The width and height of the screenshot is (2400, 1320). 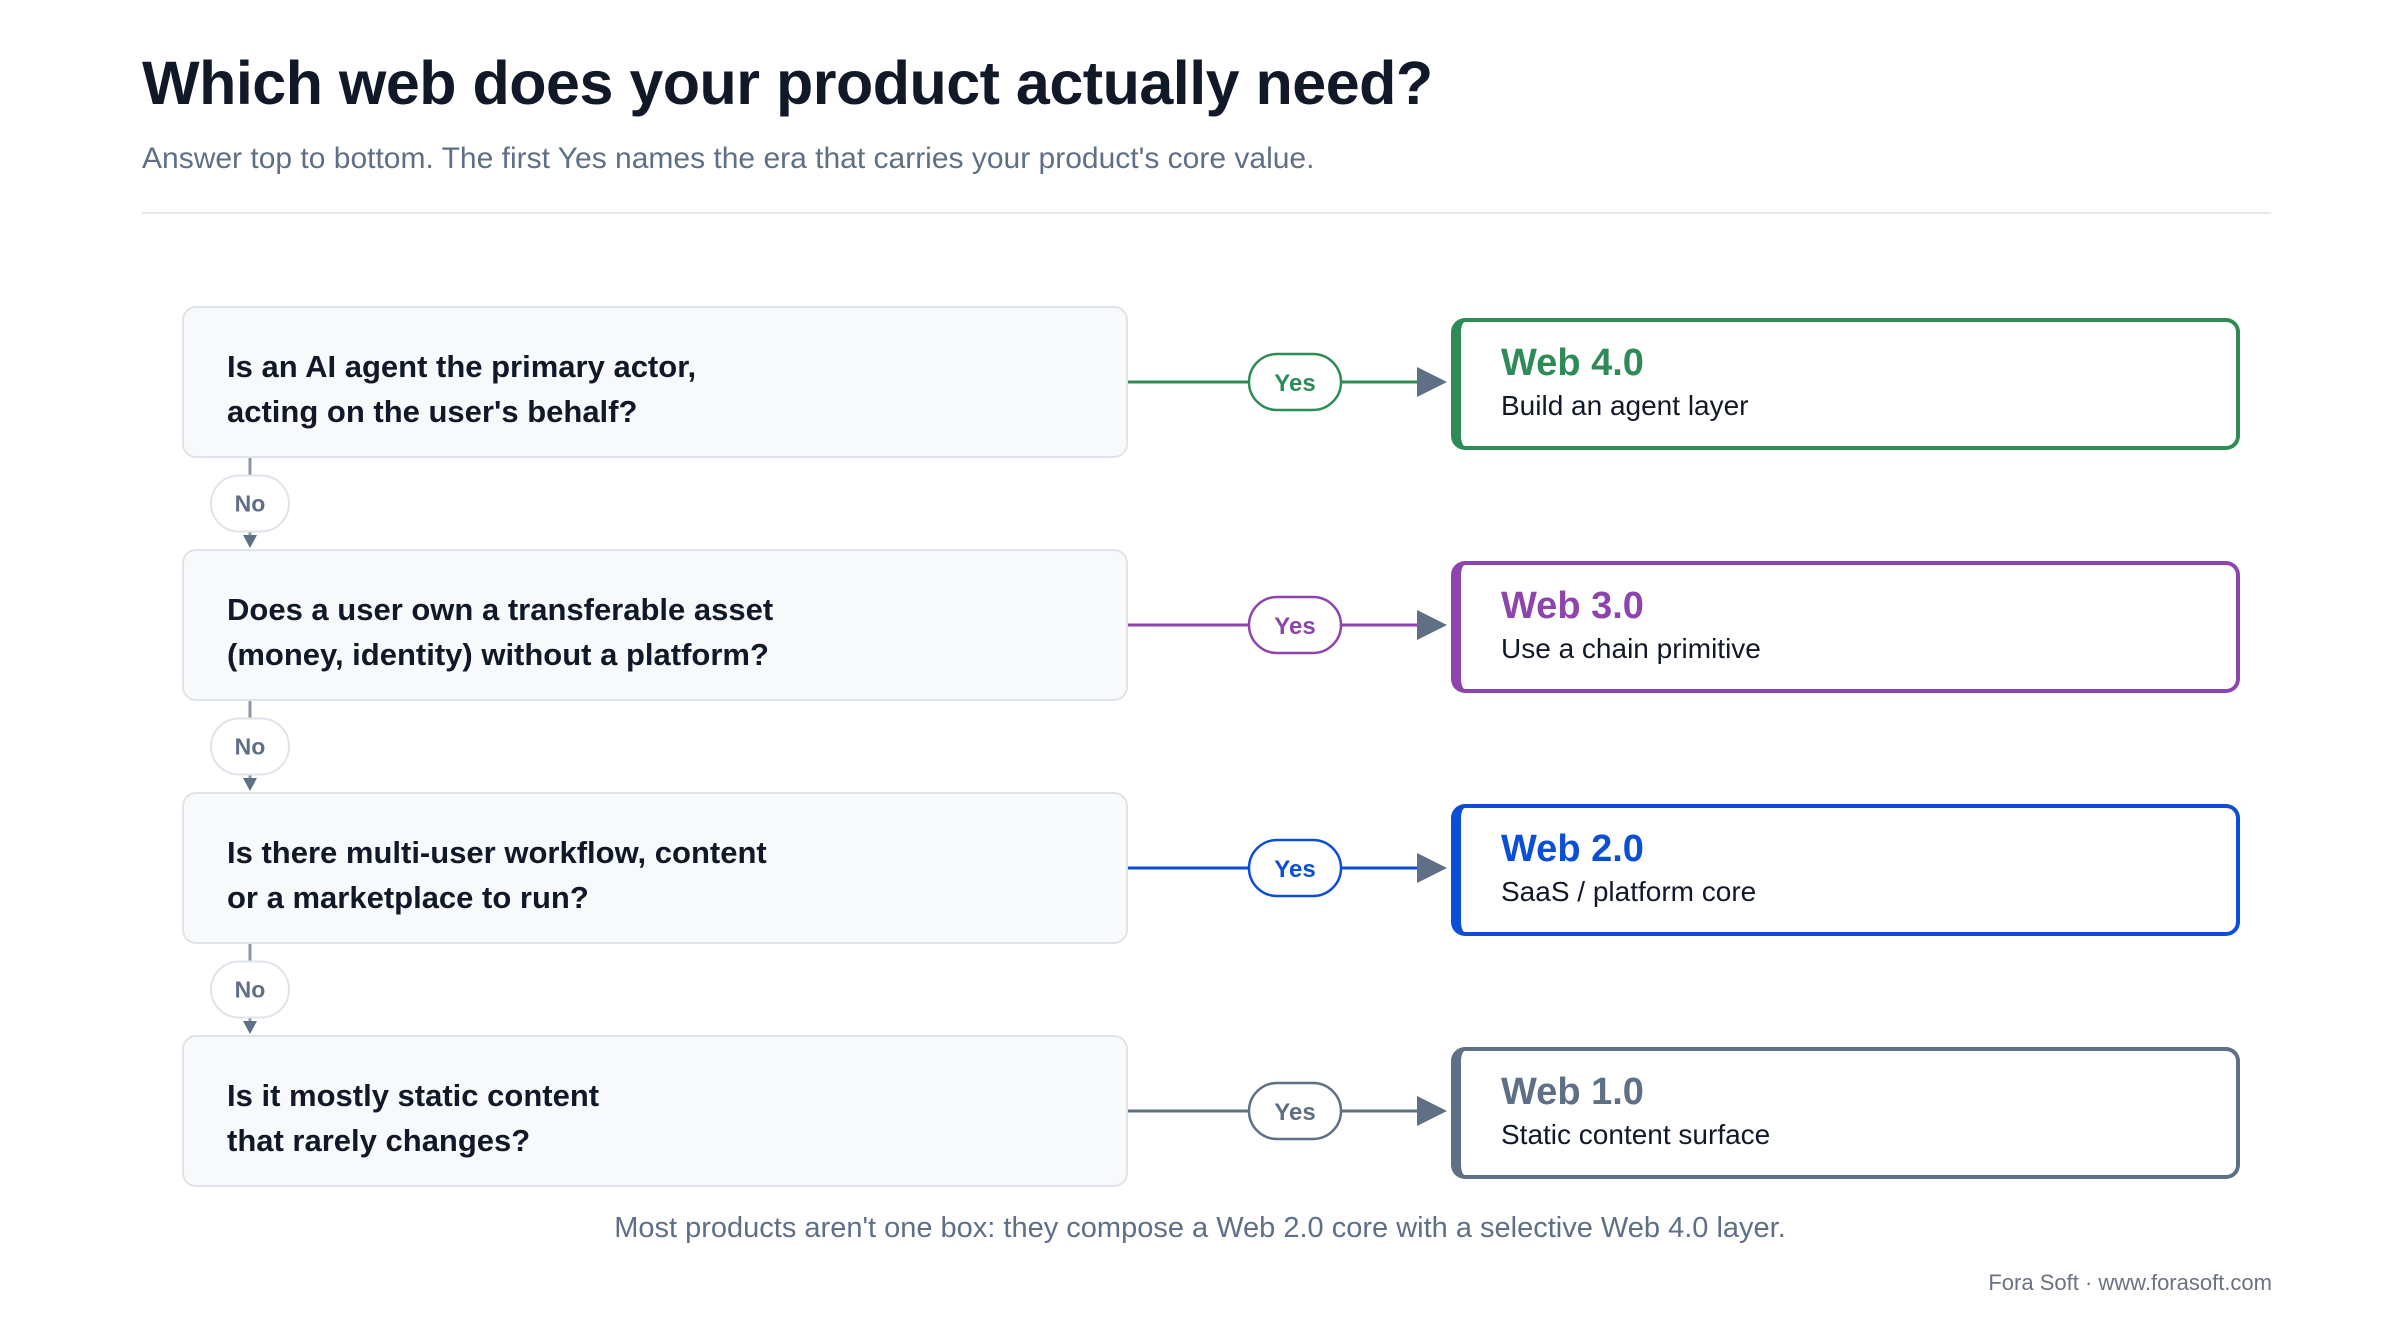 I want to click on question-3-line-1: Is there multi-user workflow, content, so click(x=497, y=852).